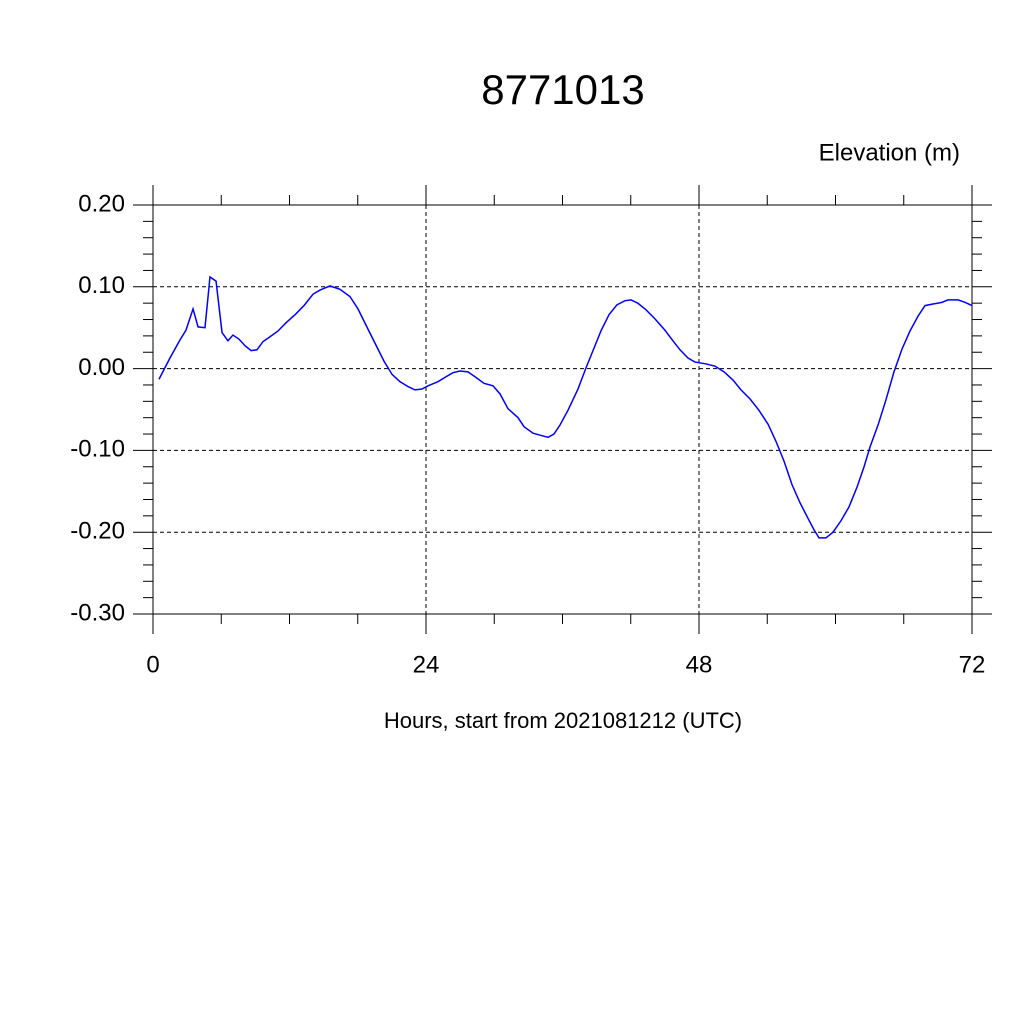 This screenshot has width=1024, height=1029. I want to click on y-tick-label: 0.00, so click(101, 367).